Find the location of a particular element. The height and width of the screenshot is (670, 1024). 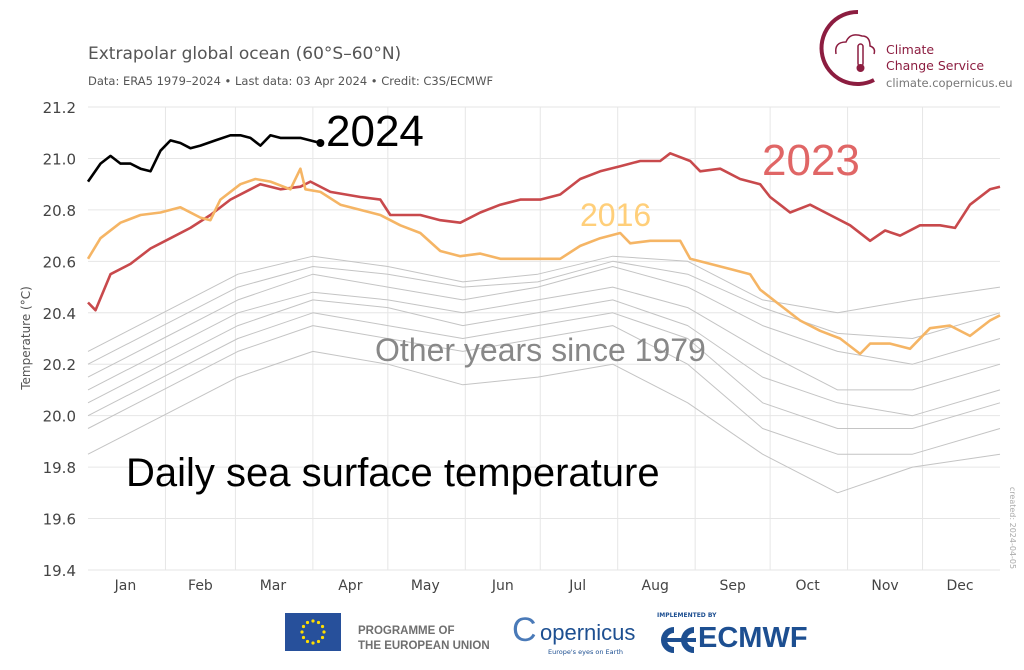

ecmwf-swirl-icon is located at coordinates (678, 640).